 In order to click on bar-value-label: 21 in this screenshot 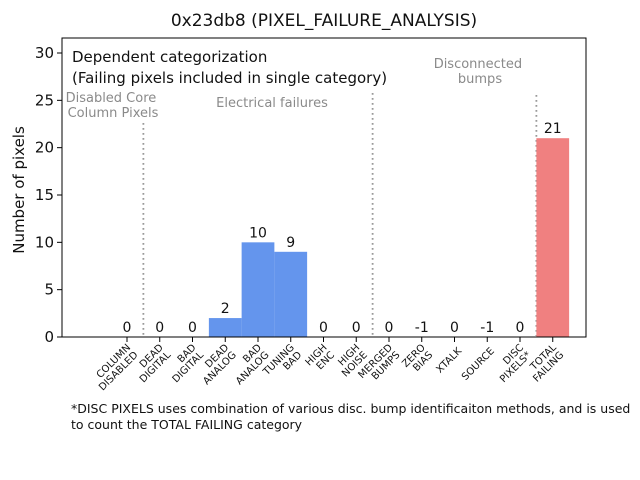, I will do `click(553, 129)`.